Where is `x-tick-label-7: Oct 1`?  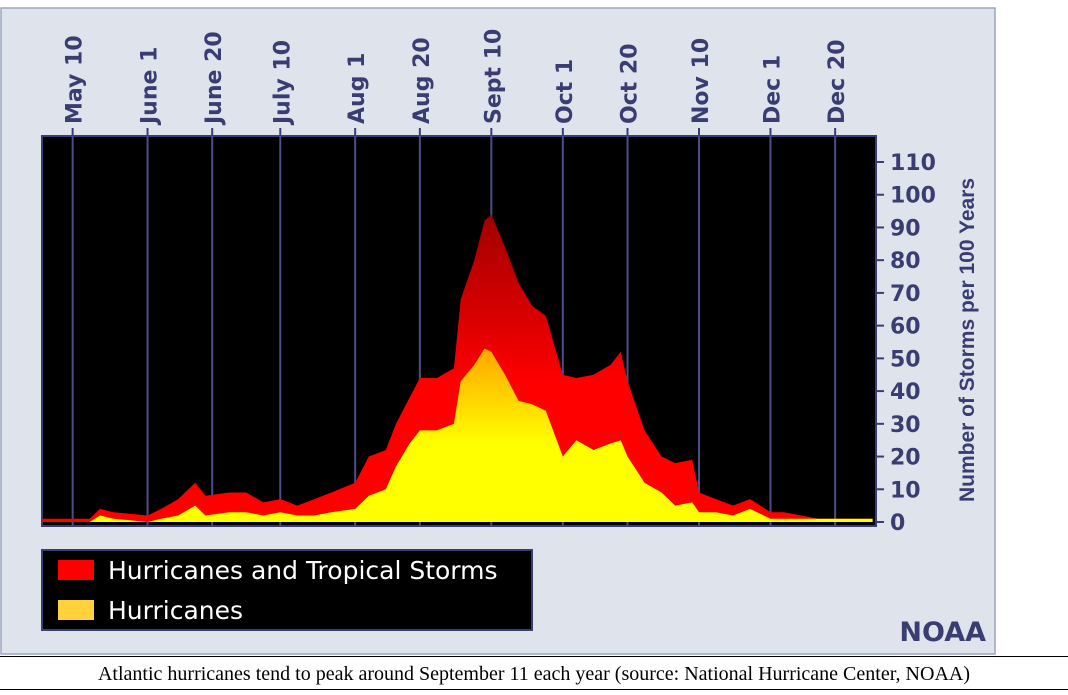 x-tick-label-7: Oct 1 is located at coordinates (565, 91).